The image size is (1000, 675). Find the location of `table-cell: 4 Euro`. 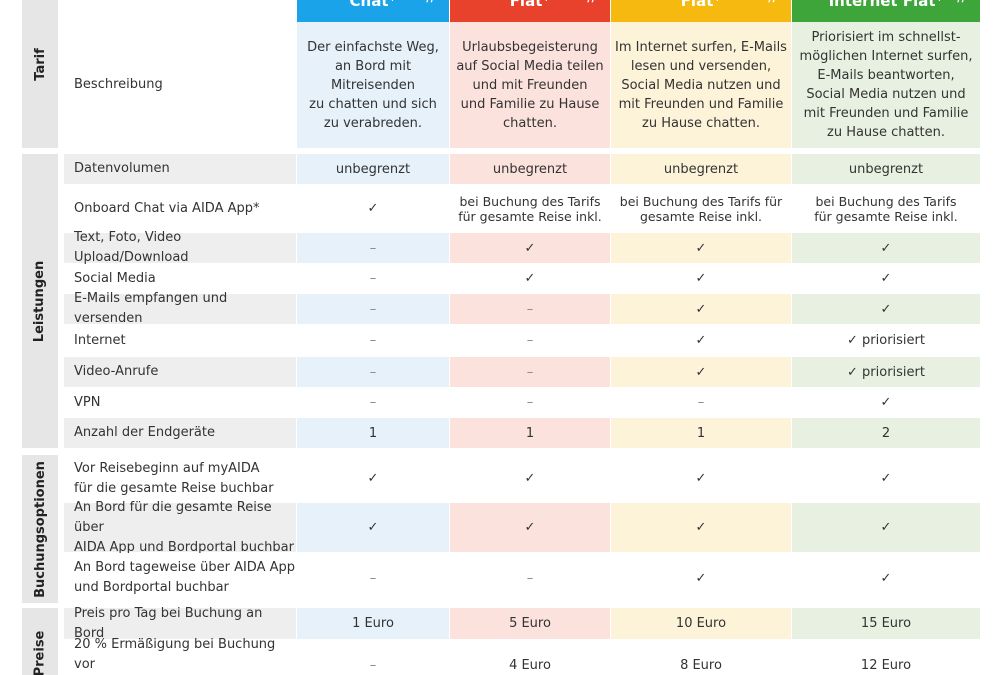

table-cell: 4 Euro is located at coordinates (530, 665).